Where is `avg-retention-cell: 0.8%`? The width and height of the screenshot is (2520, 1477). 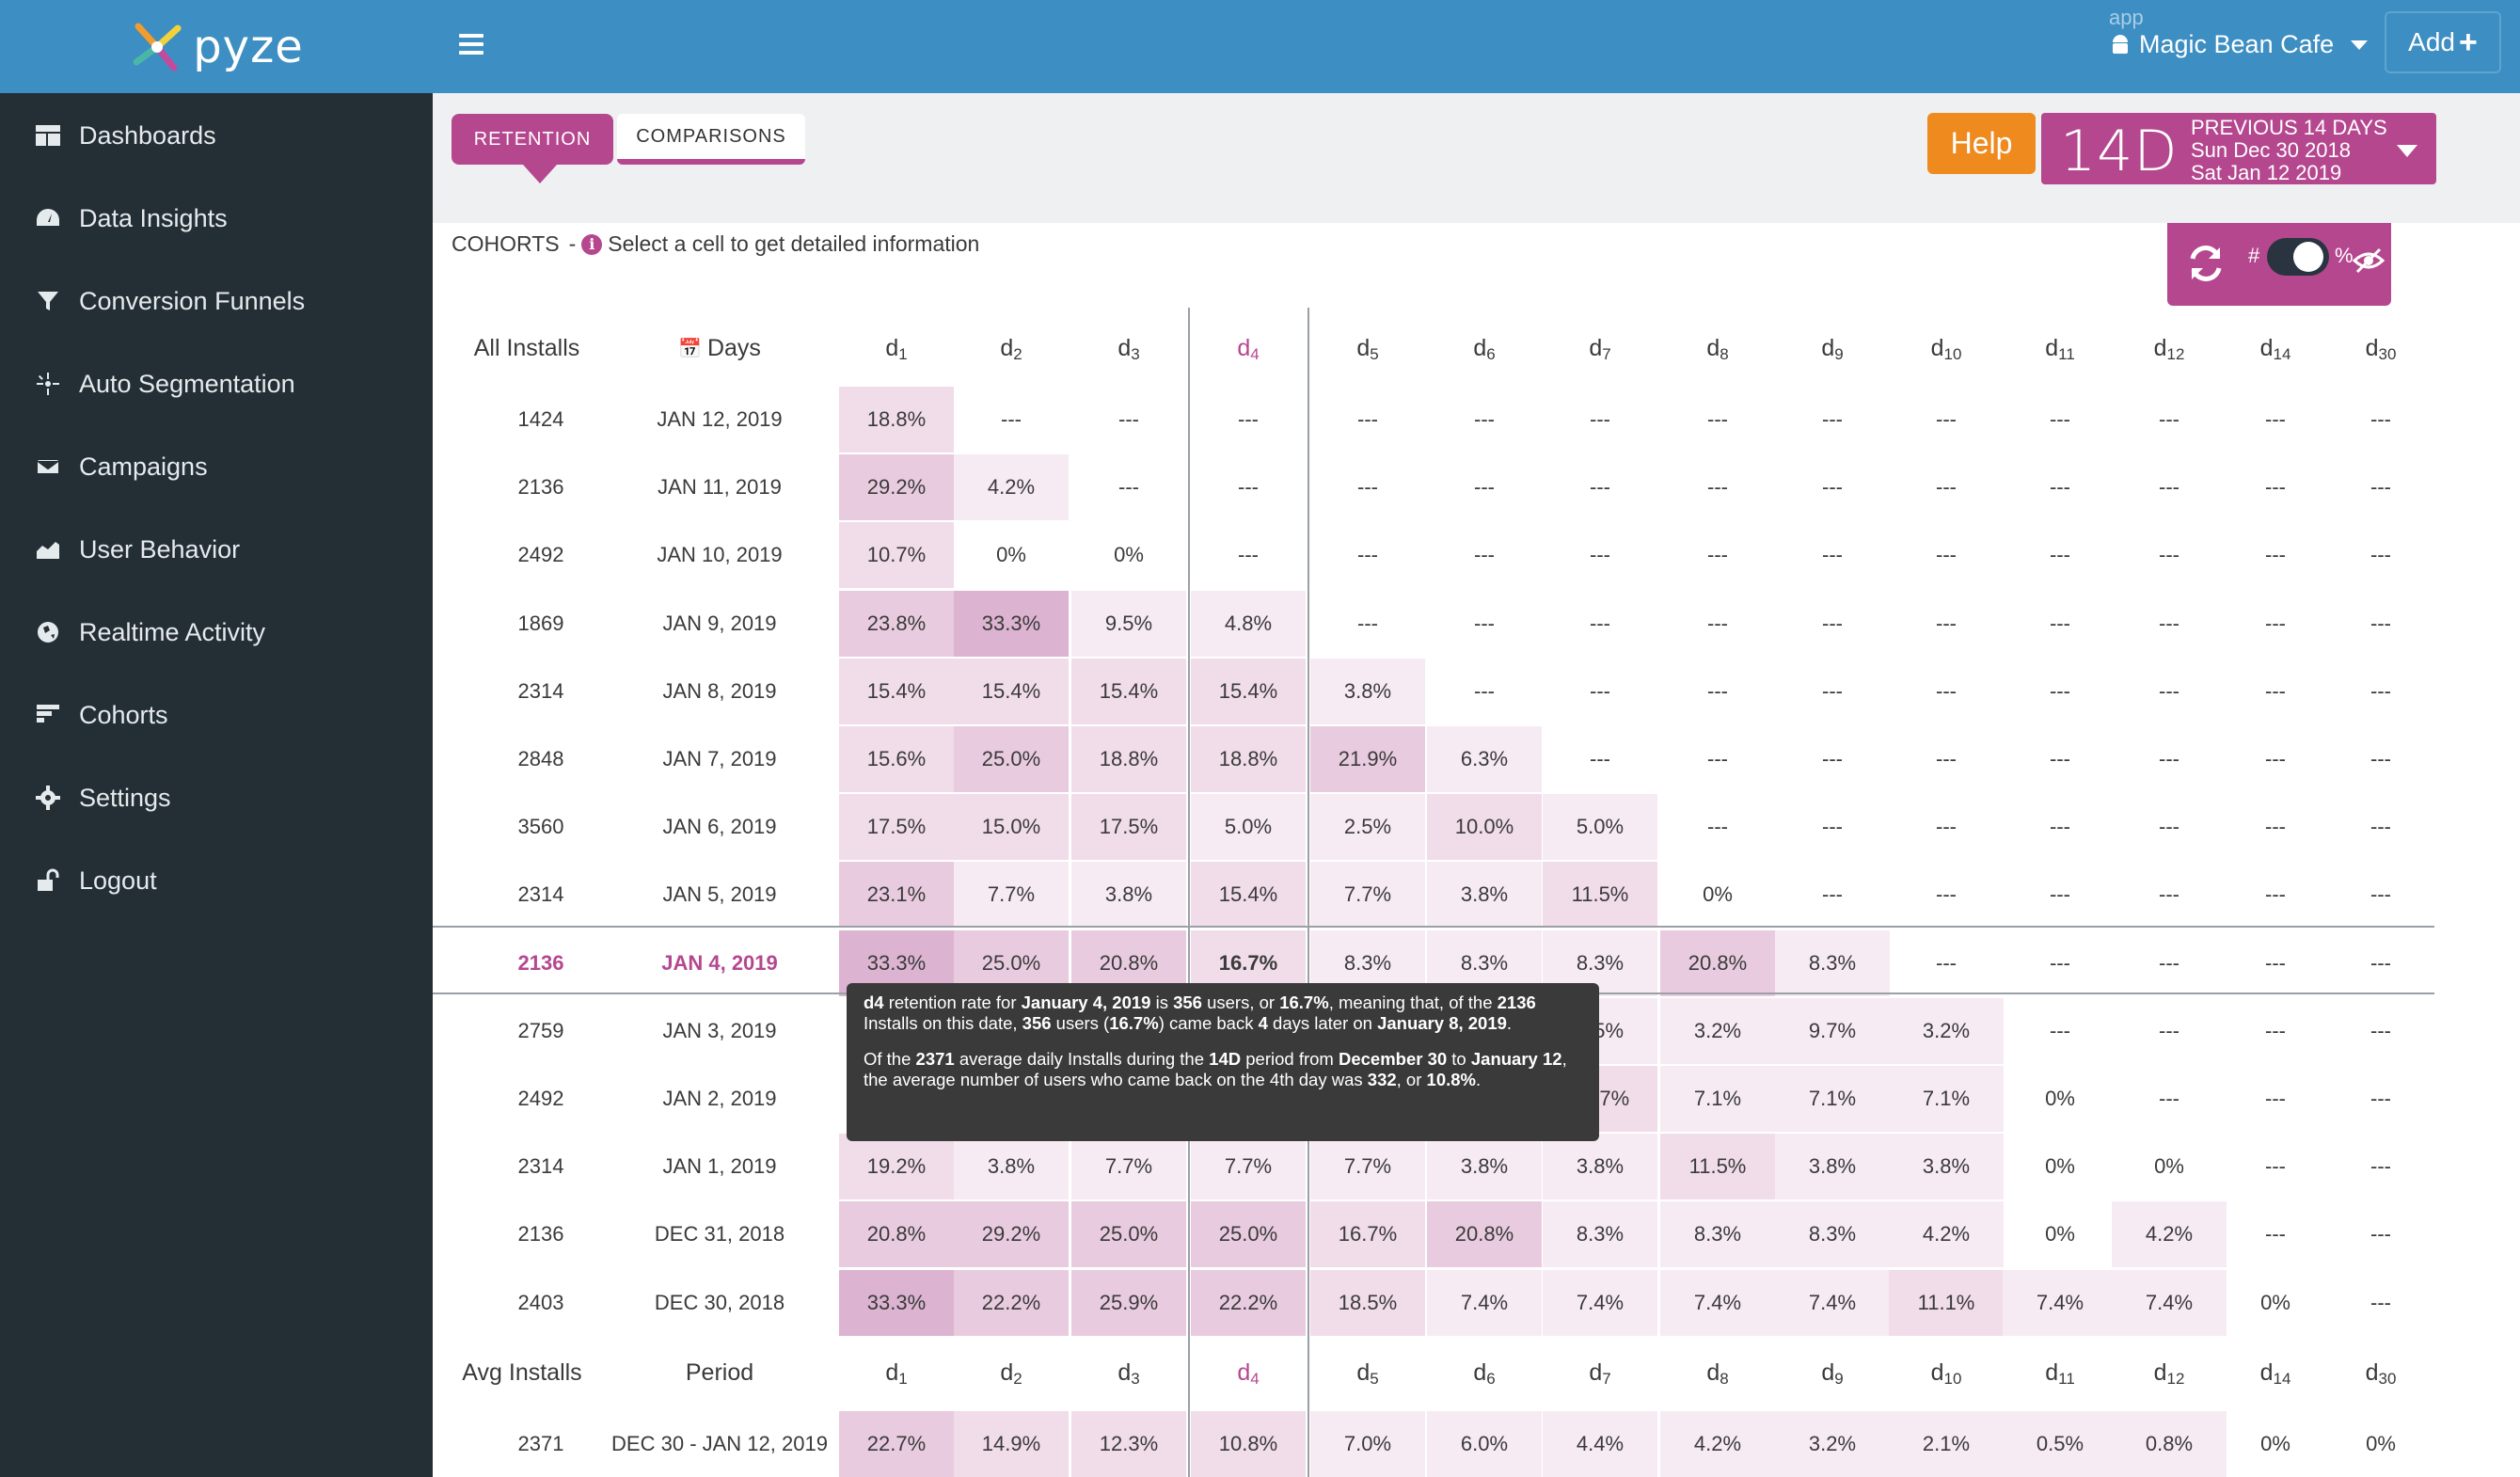
avg-retention-cell: 0.8% is located at coordinates (2169, 1444).